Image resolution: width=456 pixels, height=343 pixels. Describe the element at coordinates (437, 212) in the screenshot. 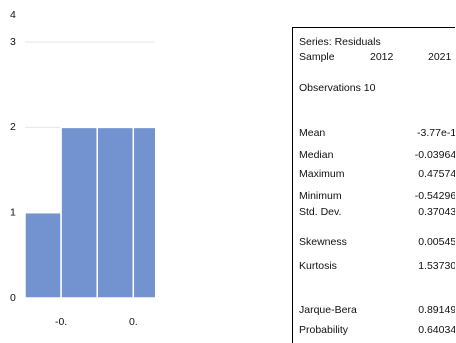

I see `stat-value: 0.370438` at that location.